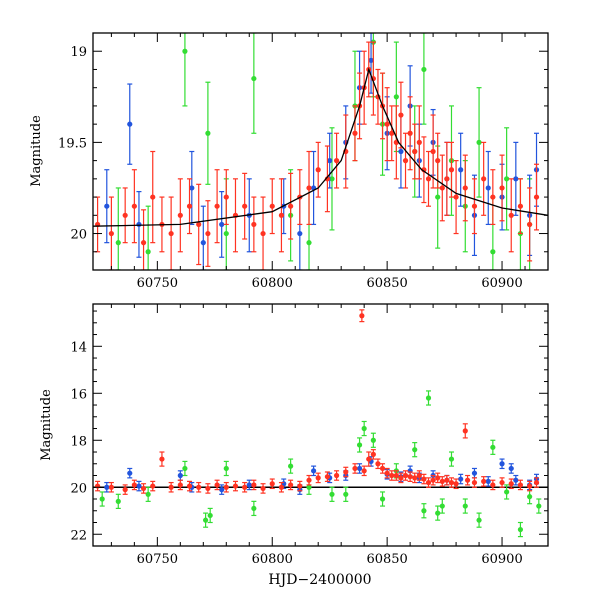  I want to click on bottom-xtick-label: 60900, so click(501, 559).